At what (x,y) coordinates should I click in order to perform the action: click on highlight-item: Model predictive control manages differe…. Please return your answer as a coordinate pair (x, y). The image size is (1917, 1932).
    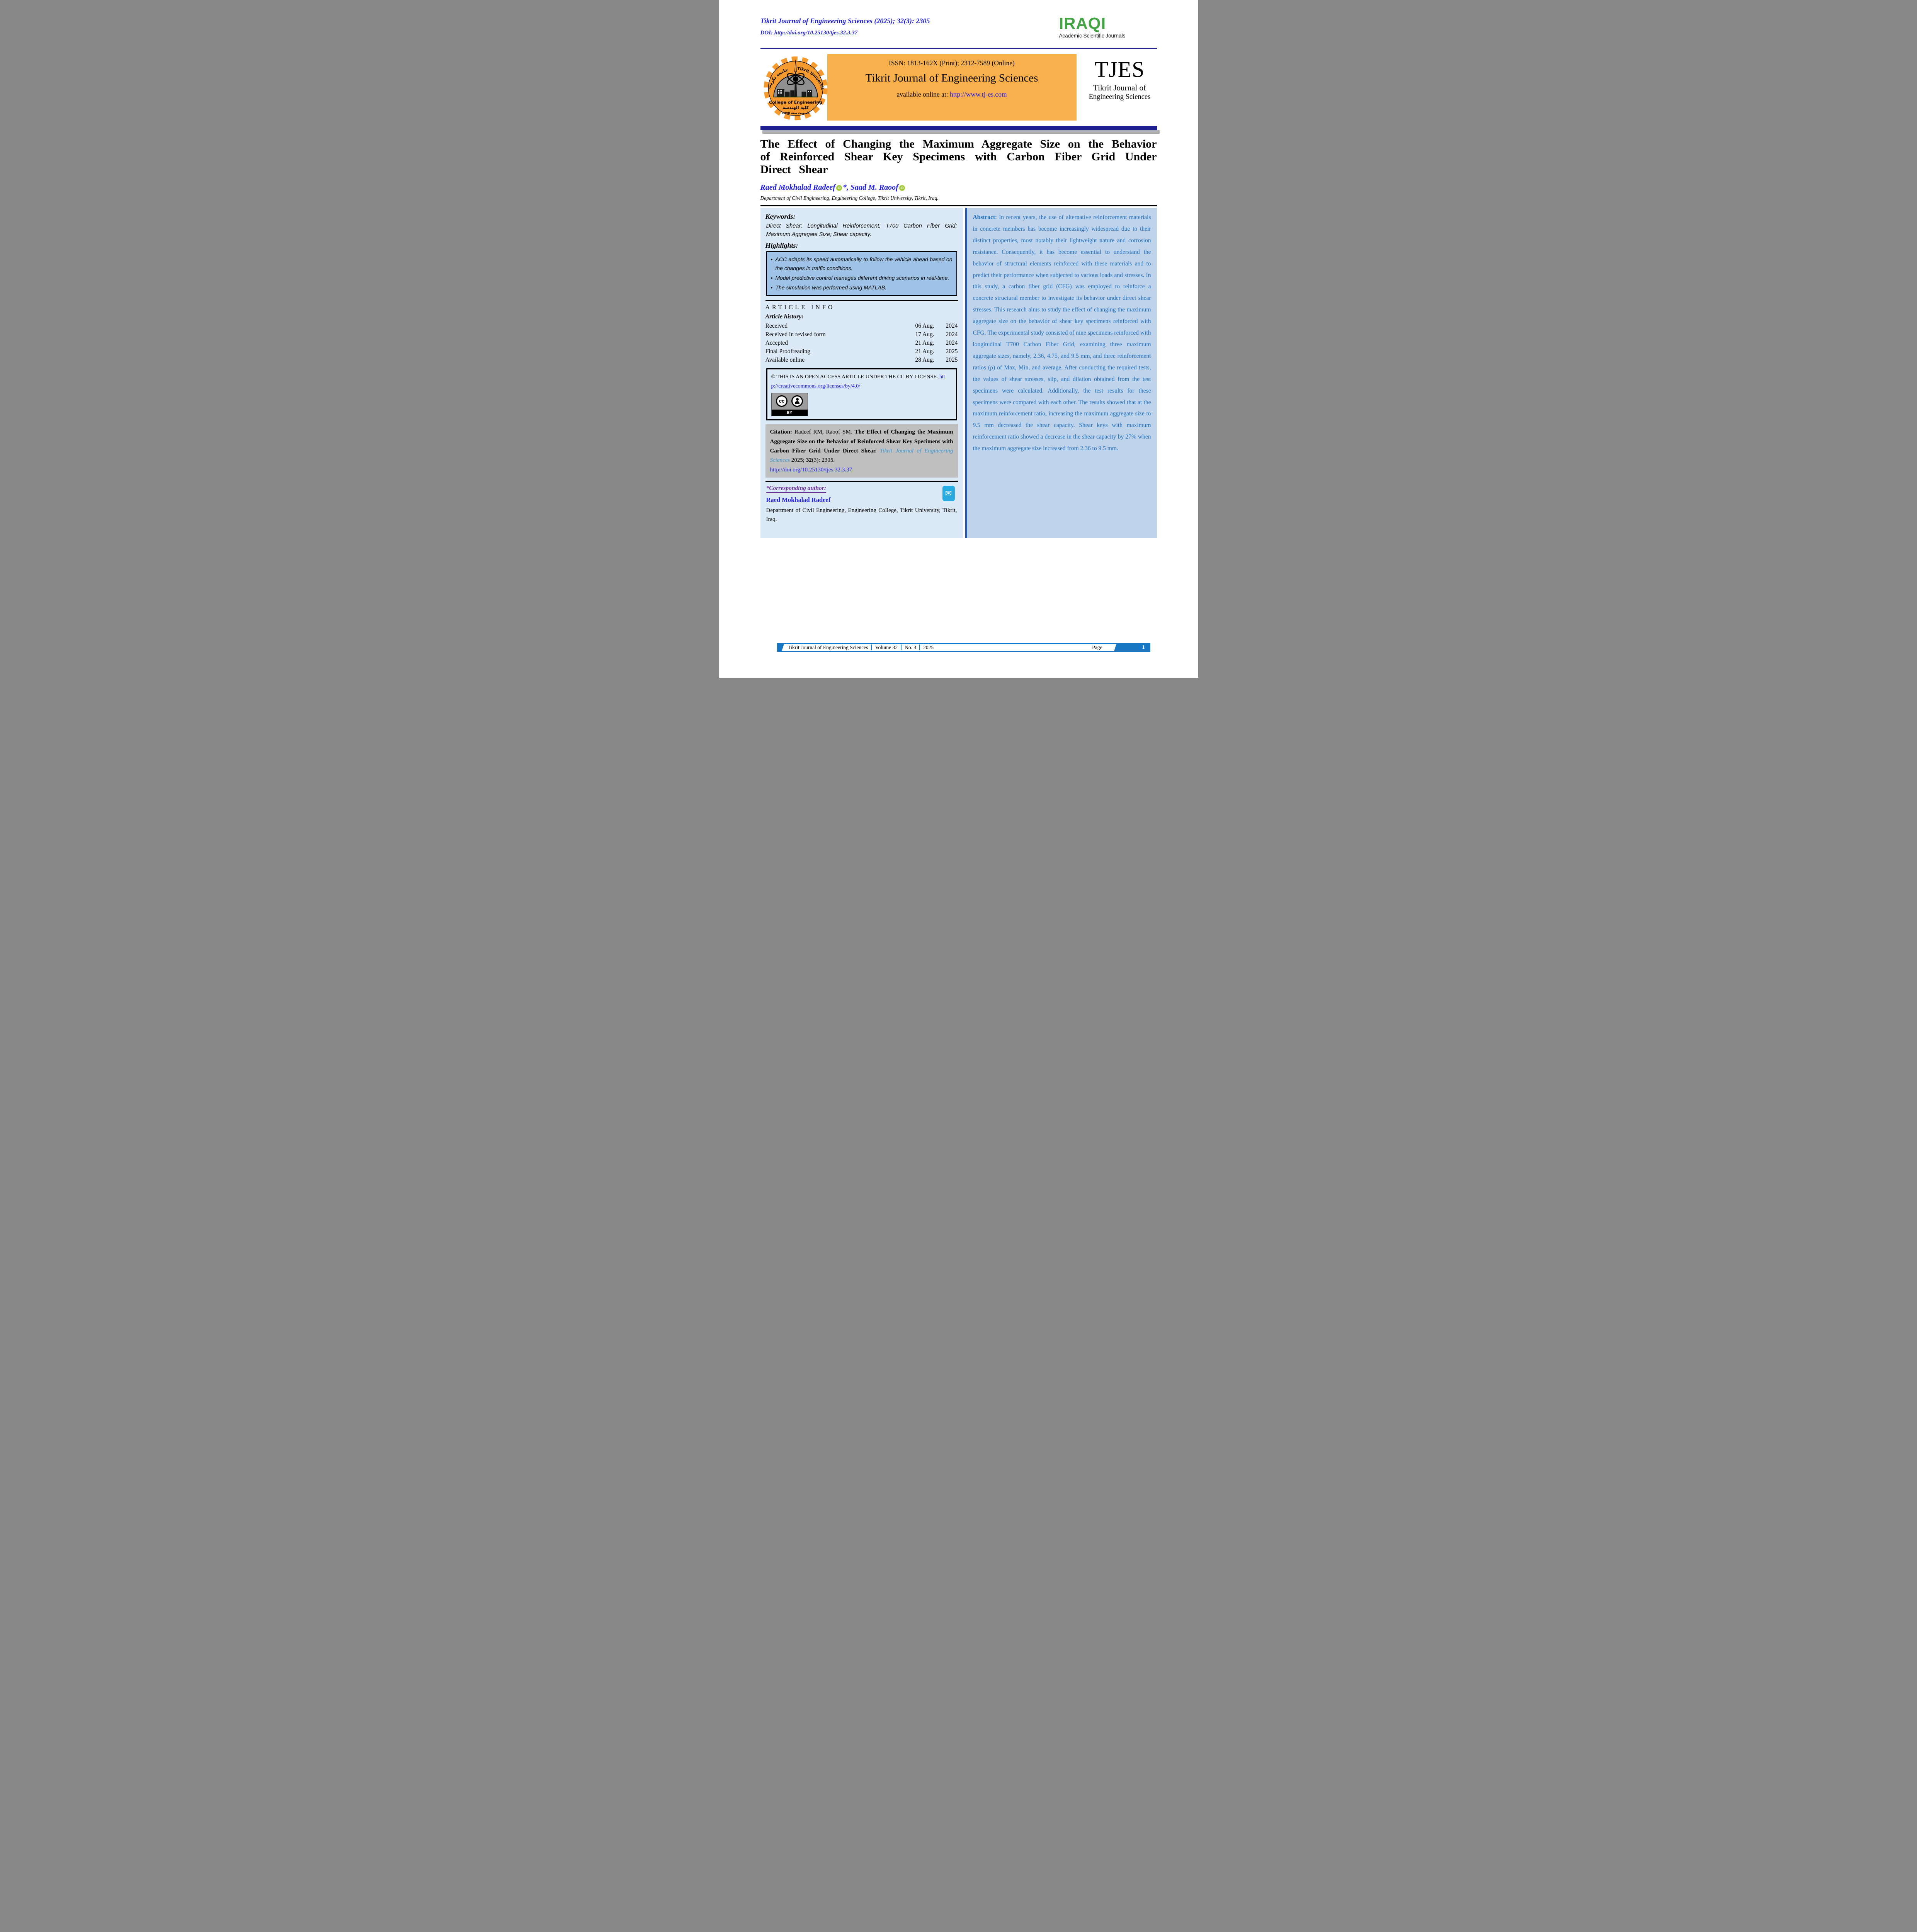
    Looking at the image, I should click on (862, 278).